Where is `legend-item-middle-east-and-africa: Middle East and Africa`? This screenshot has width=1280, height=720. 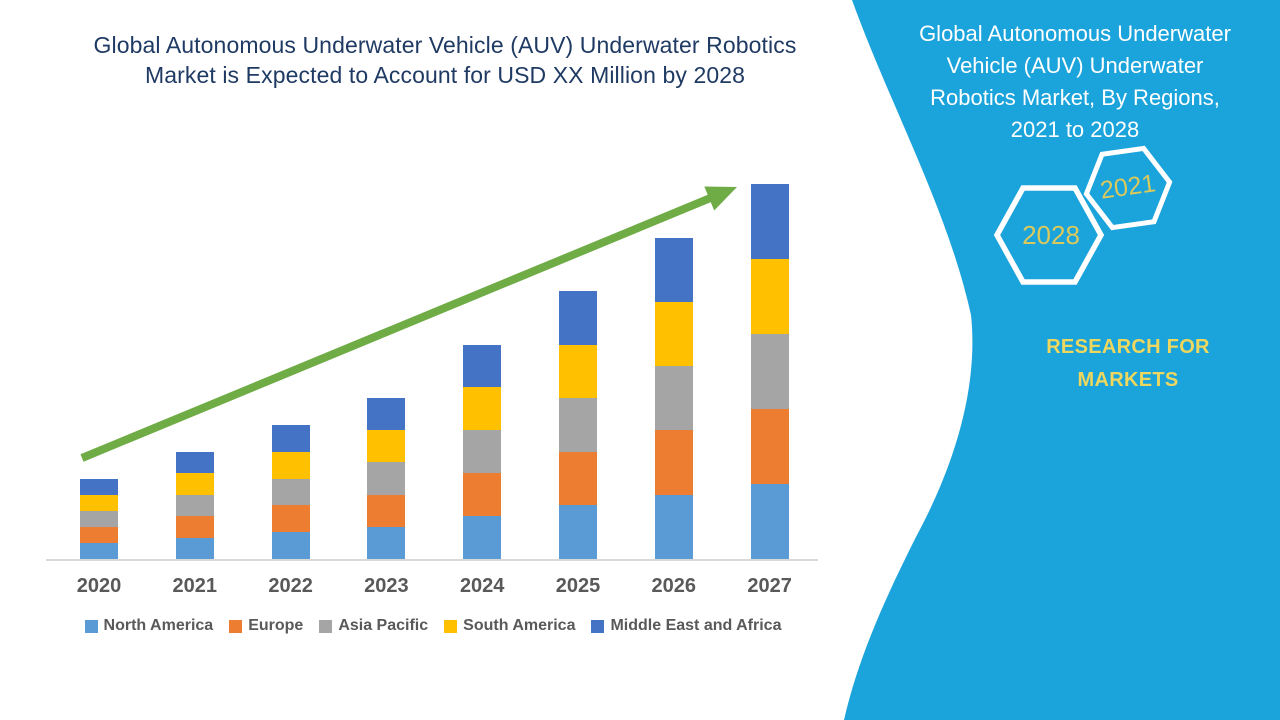
legend-item-middle-east-and-africa: Middle East and Africa is located at coordinates (686, 626).